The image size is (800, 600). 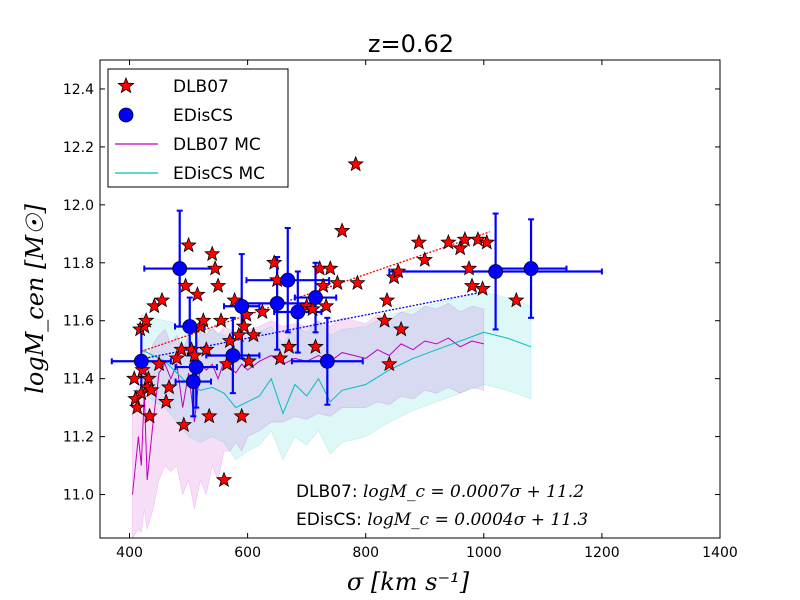 I want to click on annotation-dlb07: DLB07: logM_c = 0.0007σ + 11.2, so click(x=440, y=492).